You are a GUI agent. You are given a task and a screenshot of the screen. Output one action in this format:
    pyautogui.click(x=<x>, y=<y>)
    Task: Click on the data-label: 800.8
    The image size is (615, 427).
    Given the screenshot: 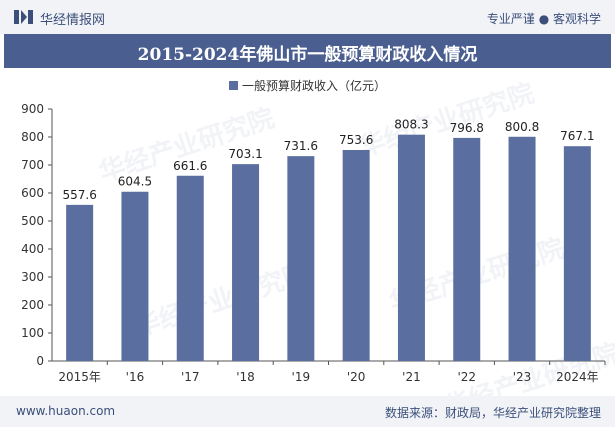 What is the action you would take?
    pyautogui.click(x=522, y=127)
    